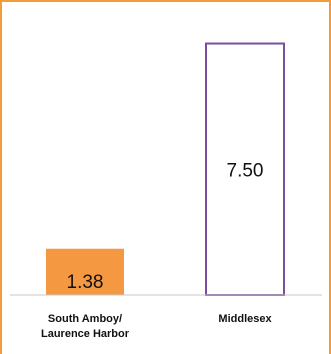 This screenshot has height=354, width=331. What do you see at coordinates (85, 334) in the screenshot?
I see `category-tick-label: Laurence Harbor` at bounding box center [85, 334].